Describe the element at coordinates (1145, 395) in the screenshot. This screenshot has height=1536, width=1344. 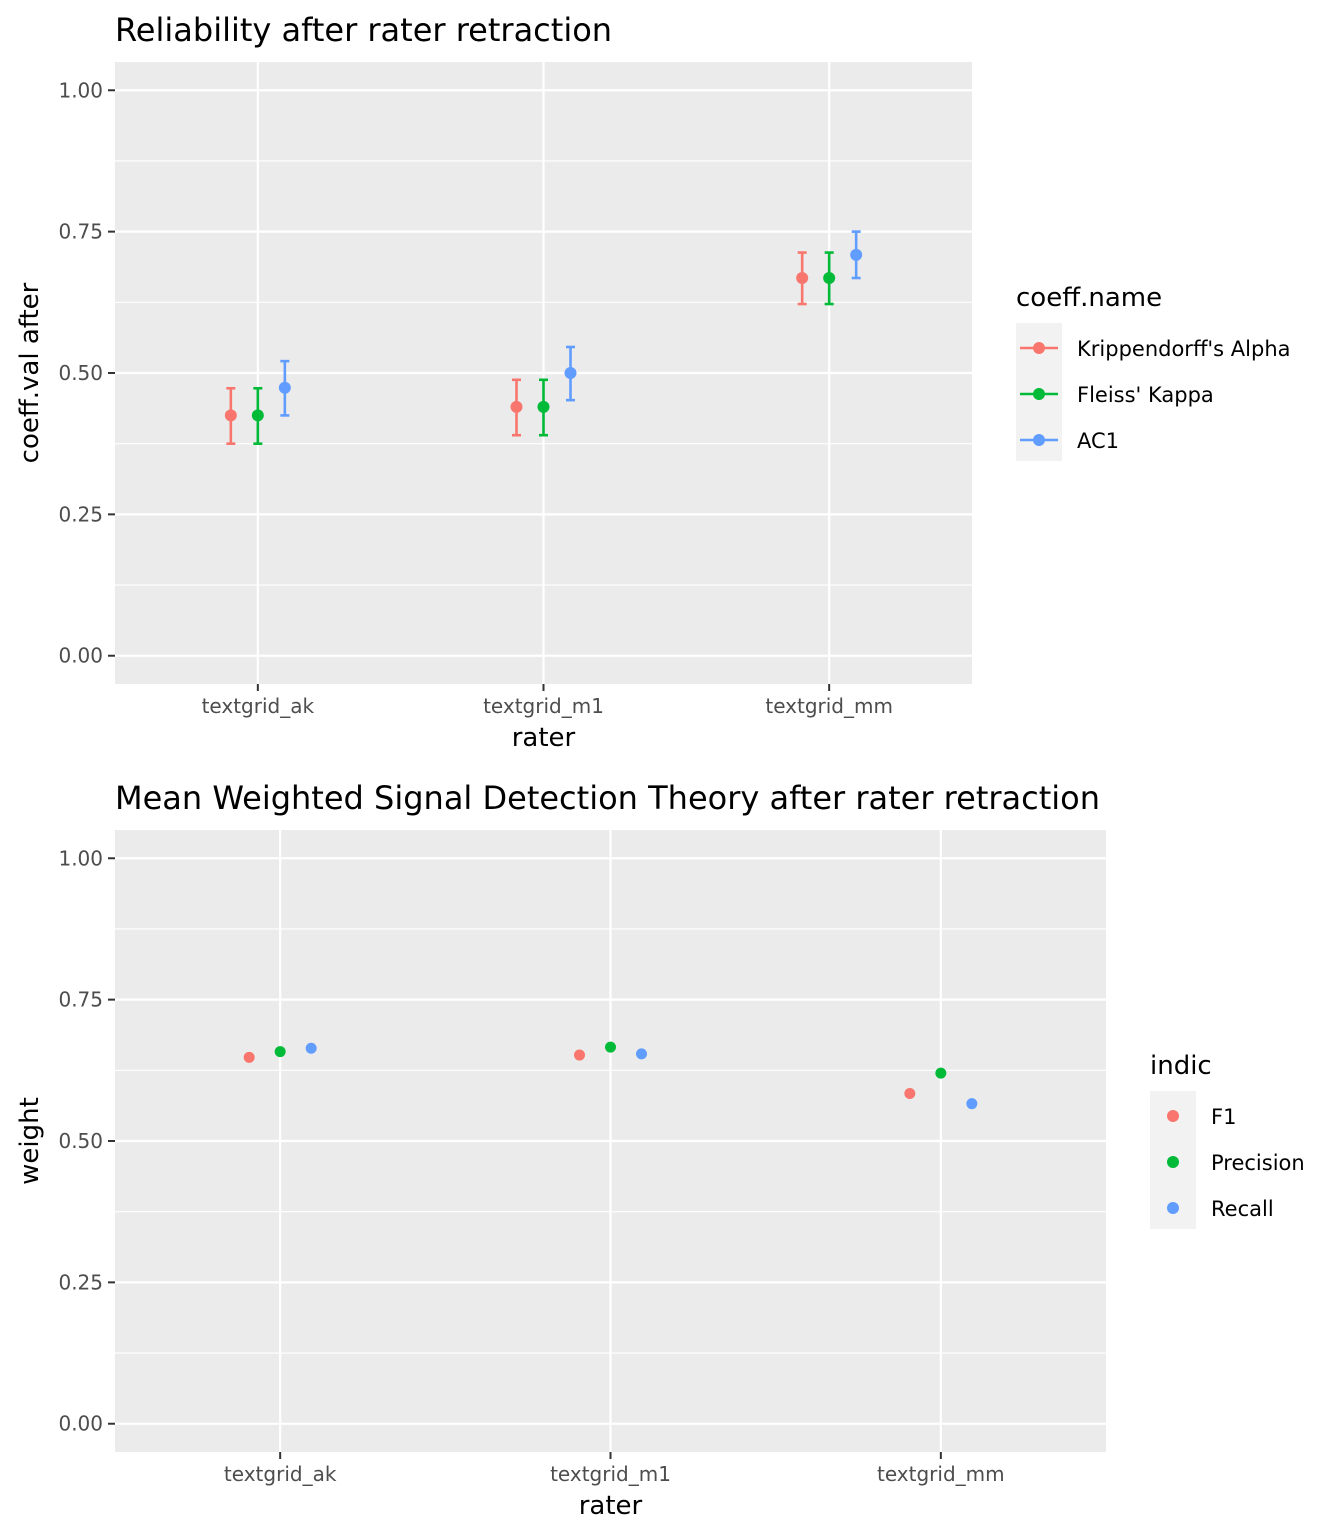
I see `legend-label: Fleiss' Kappa` at that location.